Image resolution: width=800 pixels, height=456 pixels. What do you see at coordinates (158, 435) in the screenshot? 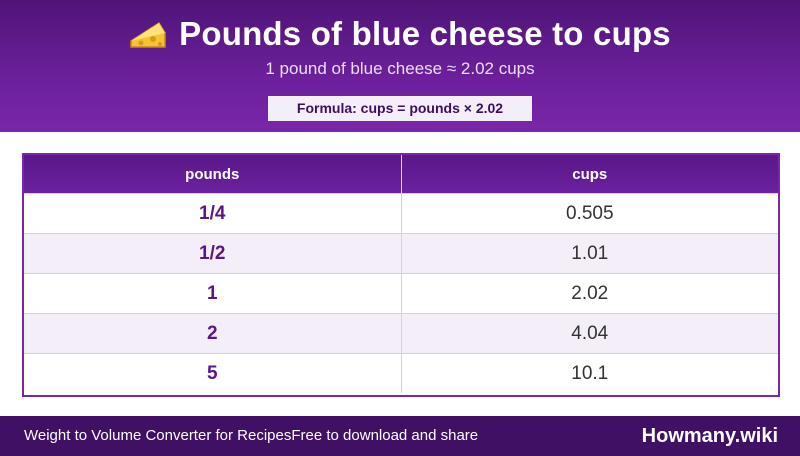
I see `footer-converter-text: Weight to Volume Converter for Recipes` at bounding box center [158, 435].